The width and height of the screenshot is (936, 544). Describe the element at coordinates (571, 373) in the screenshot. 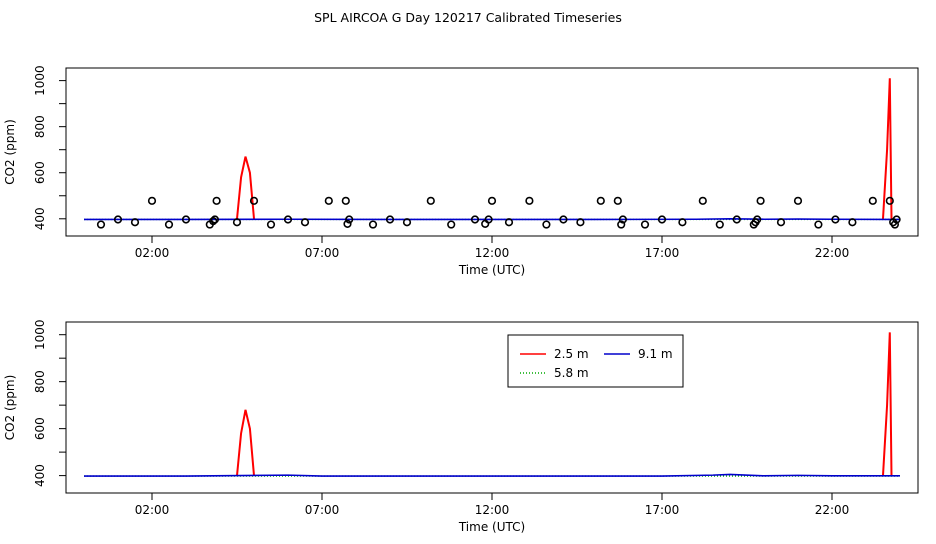

I see `legend-label: 5.8 m` at that location.